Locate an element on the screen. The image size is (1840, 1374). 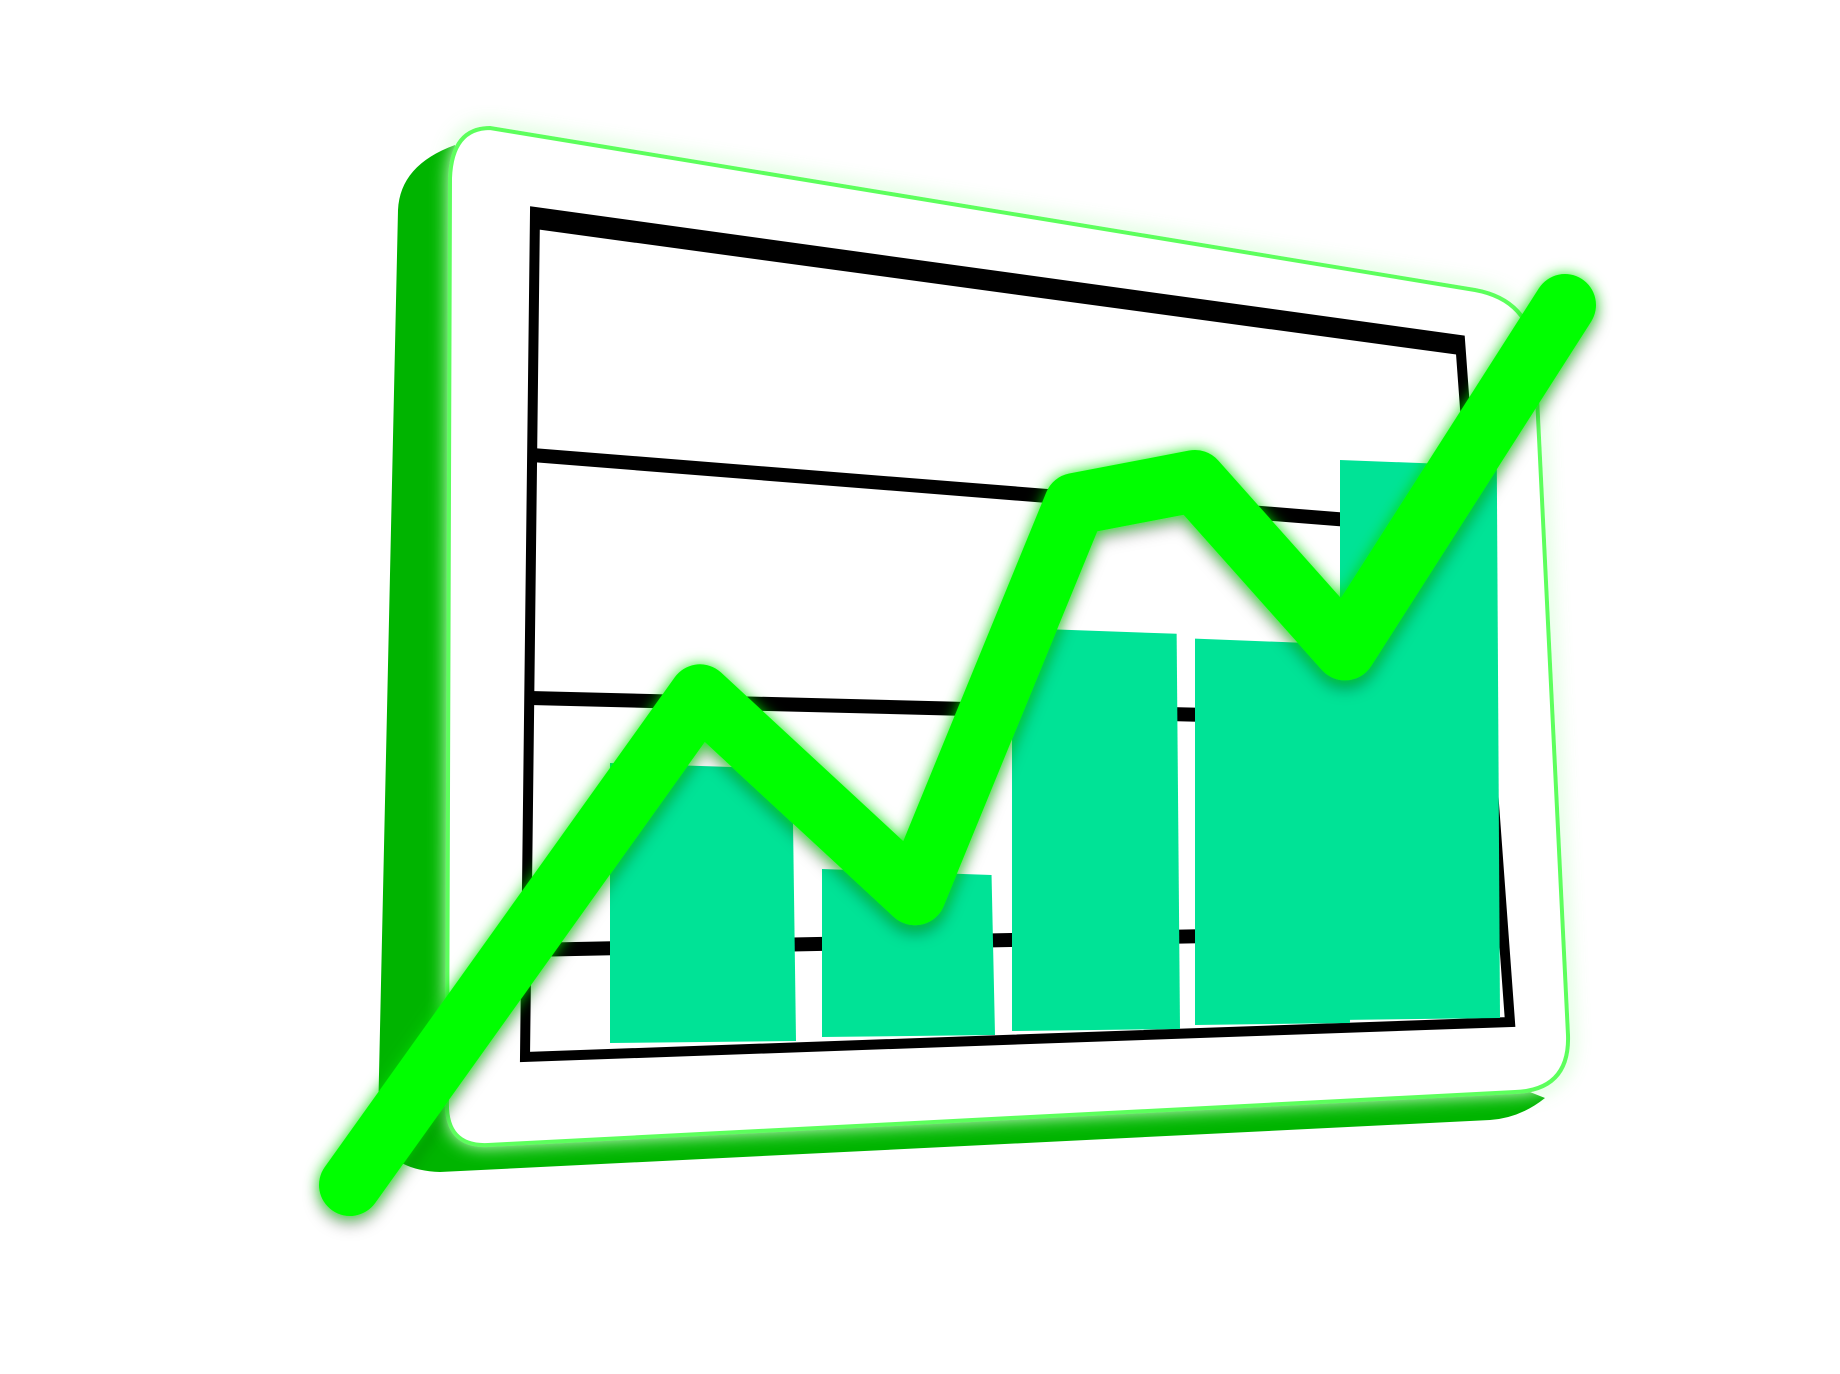
gridline-top is located at coordinates (997, 285).